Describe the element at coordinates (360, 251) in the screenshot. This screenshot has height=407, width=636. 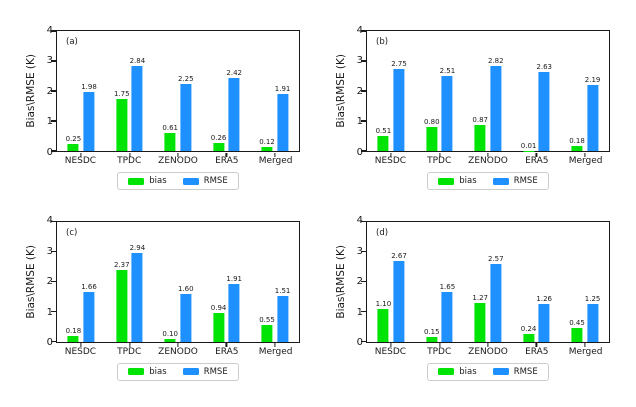
I see `y-tick-label: 3` at that location.